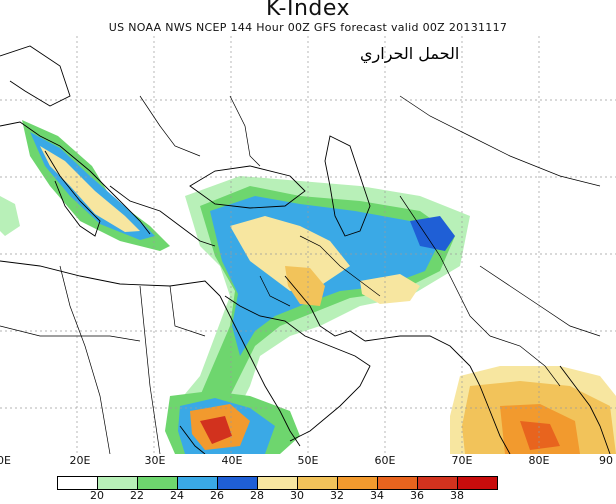 The height and width of the screenshot is (504, 616). What do you see at coordinates (155, 460) in the screenshot?
I see `longitude-label: 30E` at bounding box center [155, 460].